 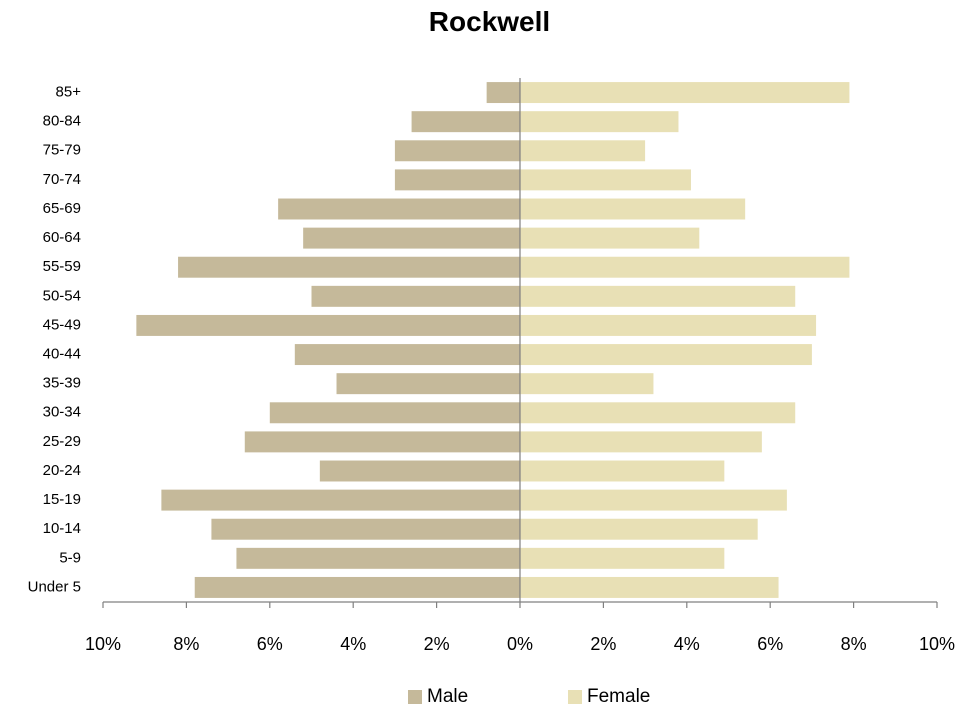 I want to click on category-label: 40-44, so click(x=62, y=354).